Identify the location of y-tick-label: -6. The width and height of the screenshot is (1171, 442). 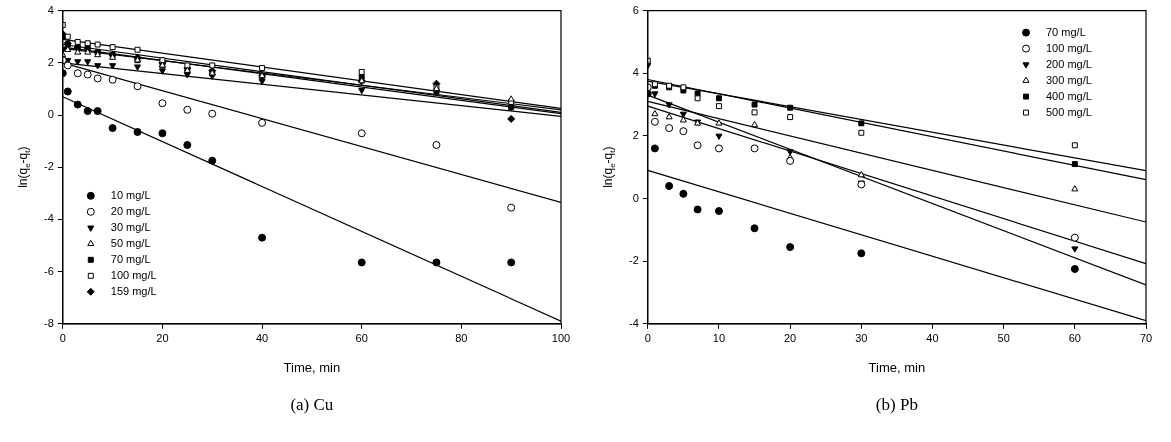
(49, 270).